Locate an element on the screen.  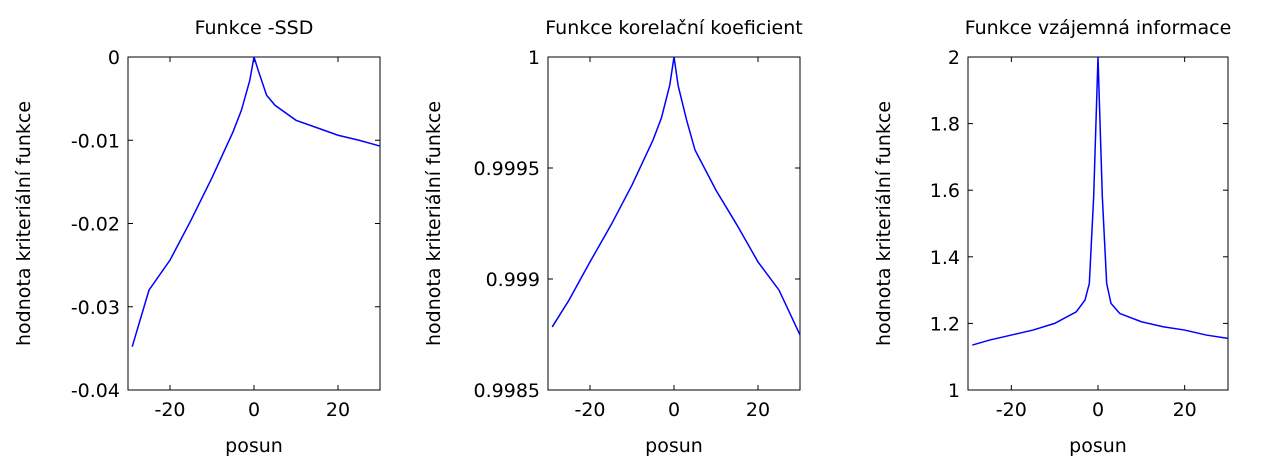
y-tick-label: 0.9985 is located at coordinates (507, 391).